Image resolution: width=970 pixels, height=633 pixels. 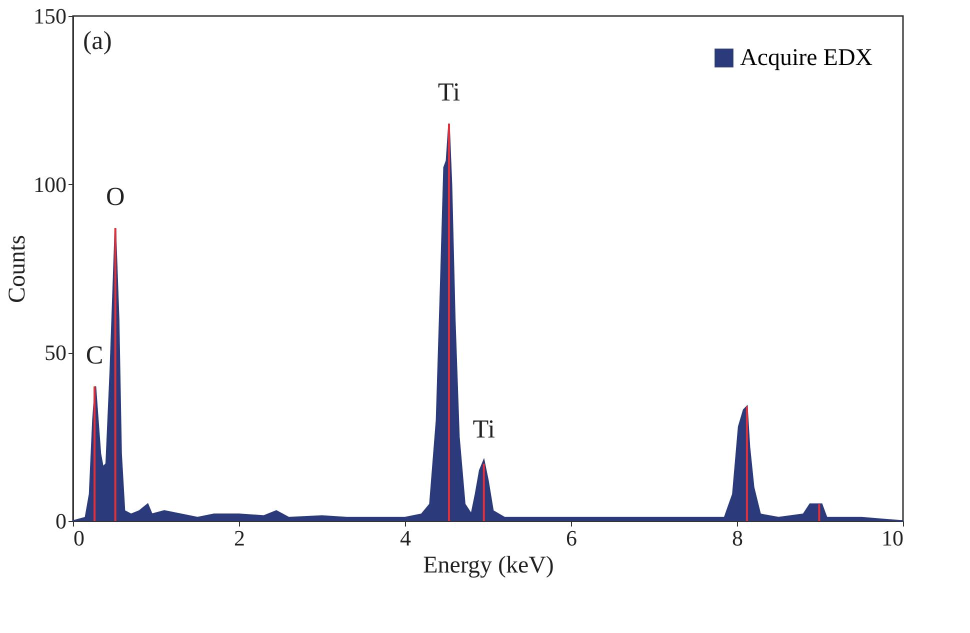 I want to click on x-tick-label: 0, so click(x=79, y=538).